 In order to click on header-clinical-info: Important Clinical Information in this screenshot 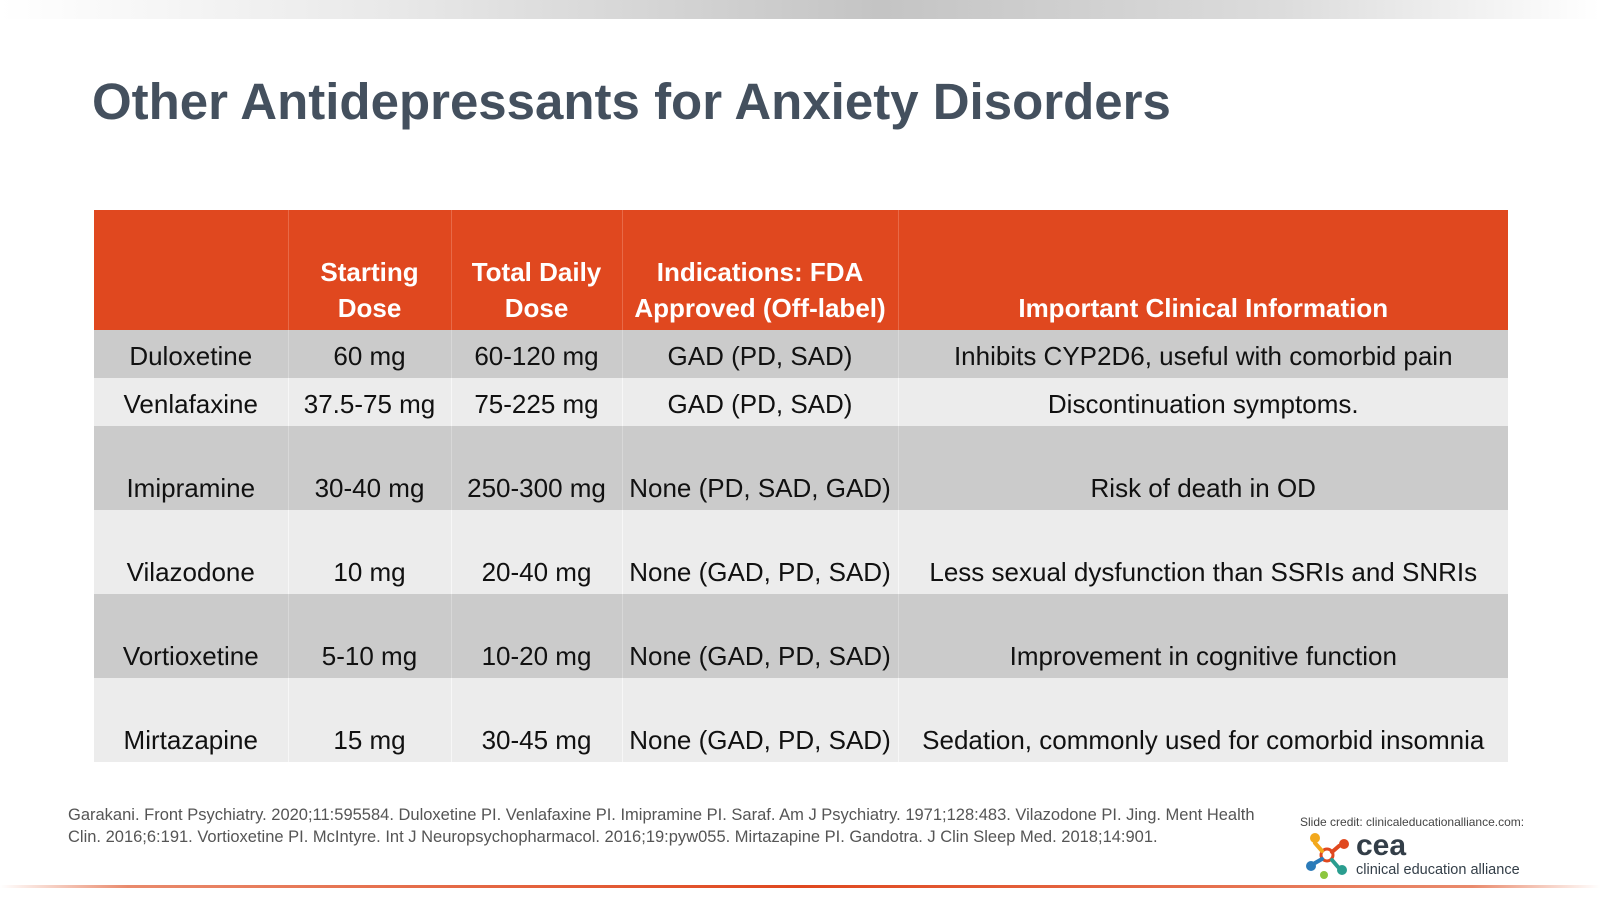, I will do `click(1202, 270)`.